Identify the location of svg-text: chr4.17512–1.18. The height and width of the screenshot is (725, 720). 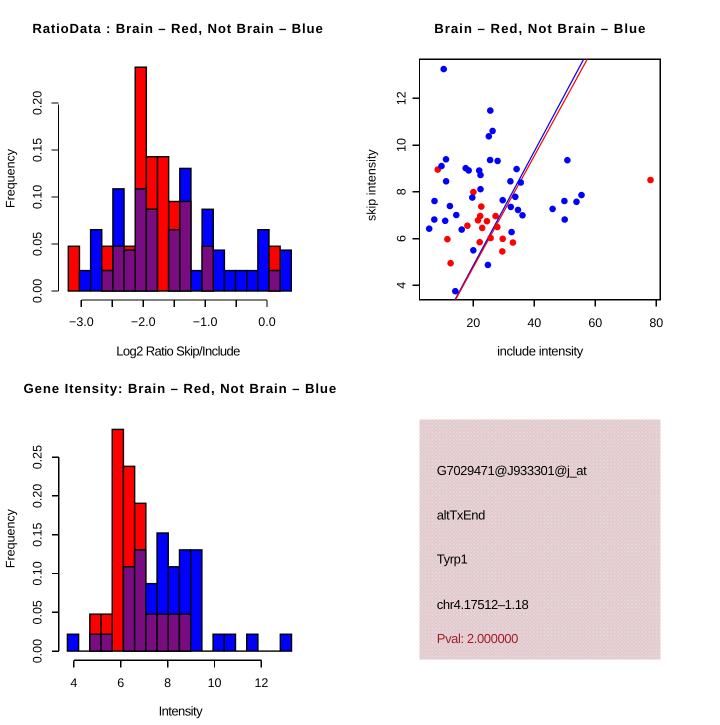
(483, 604).